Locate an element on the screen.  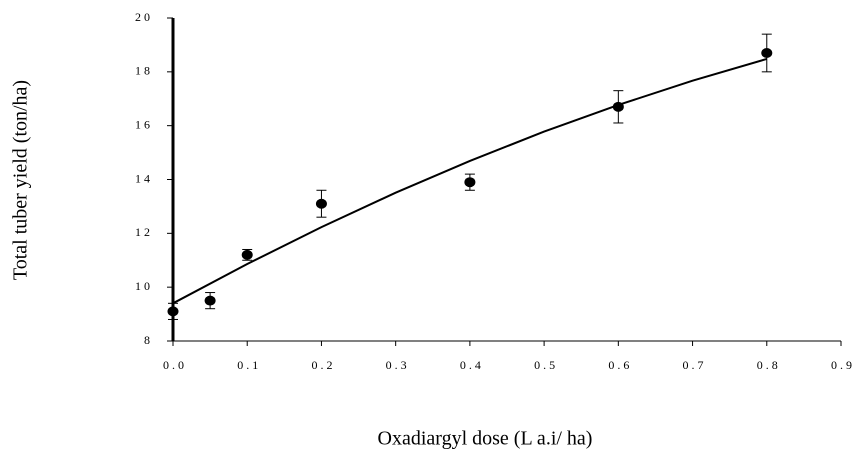
y-tick-label: 16 is located at coordinates (144, 124).